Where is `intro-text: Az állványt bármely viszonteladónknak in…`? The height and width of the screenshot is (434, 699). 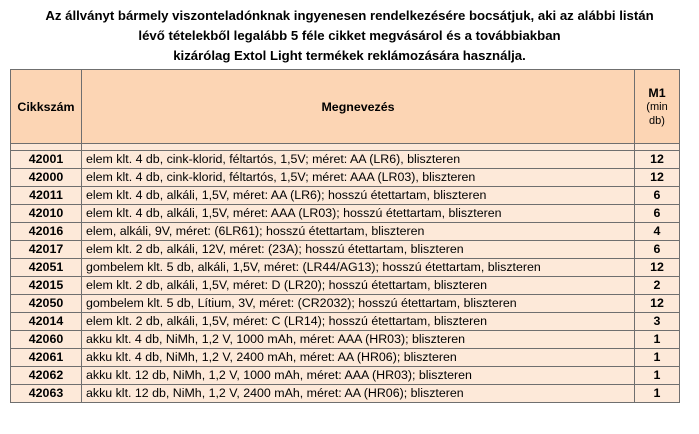 intro-text: Az állványt bármely viszonteladónknak in… is located at coordinates (349, 36).